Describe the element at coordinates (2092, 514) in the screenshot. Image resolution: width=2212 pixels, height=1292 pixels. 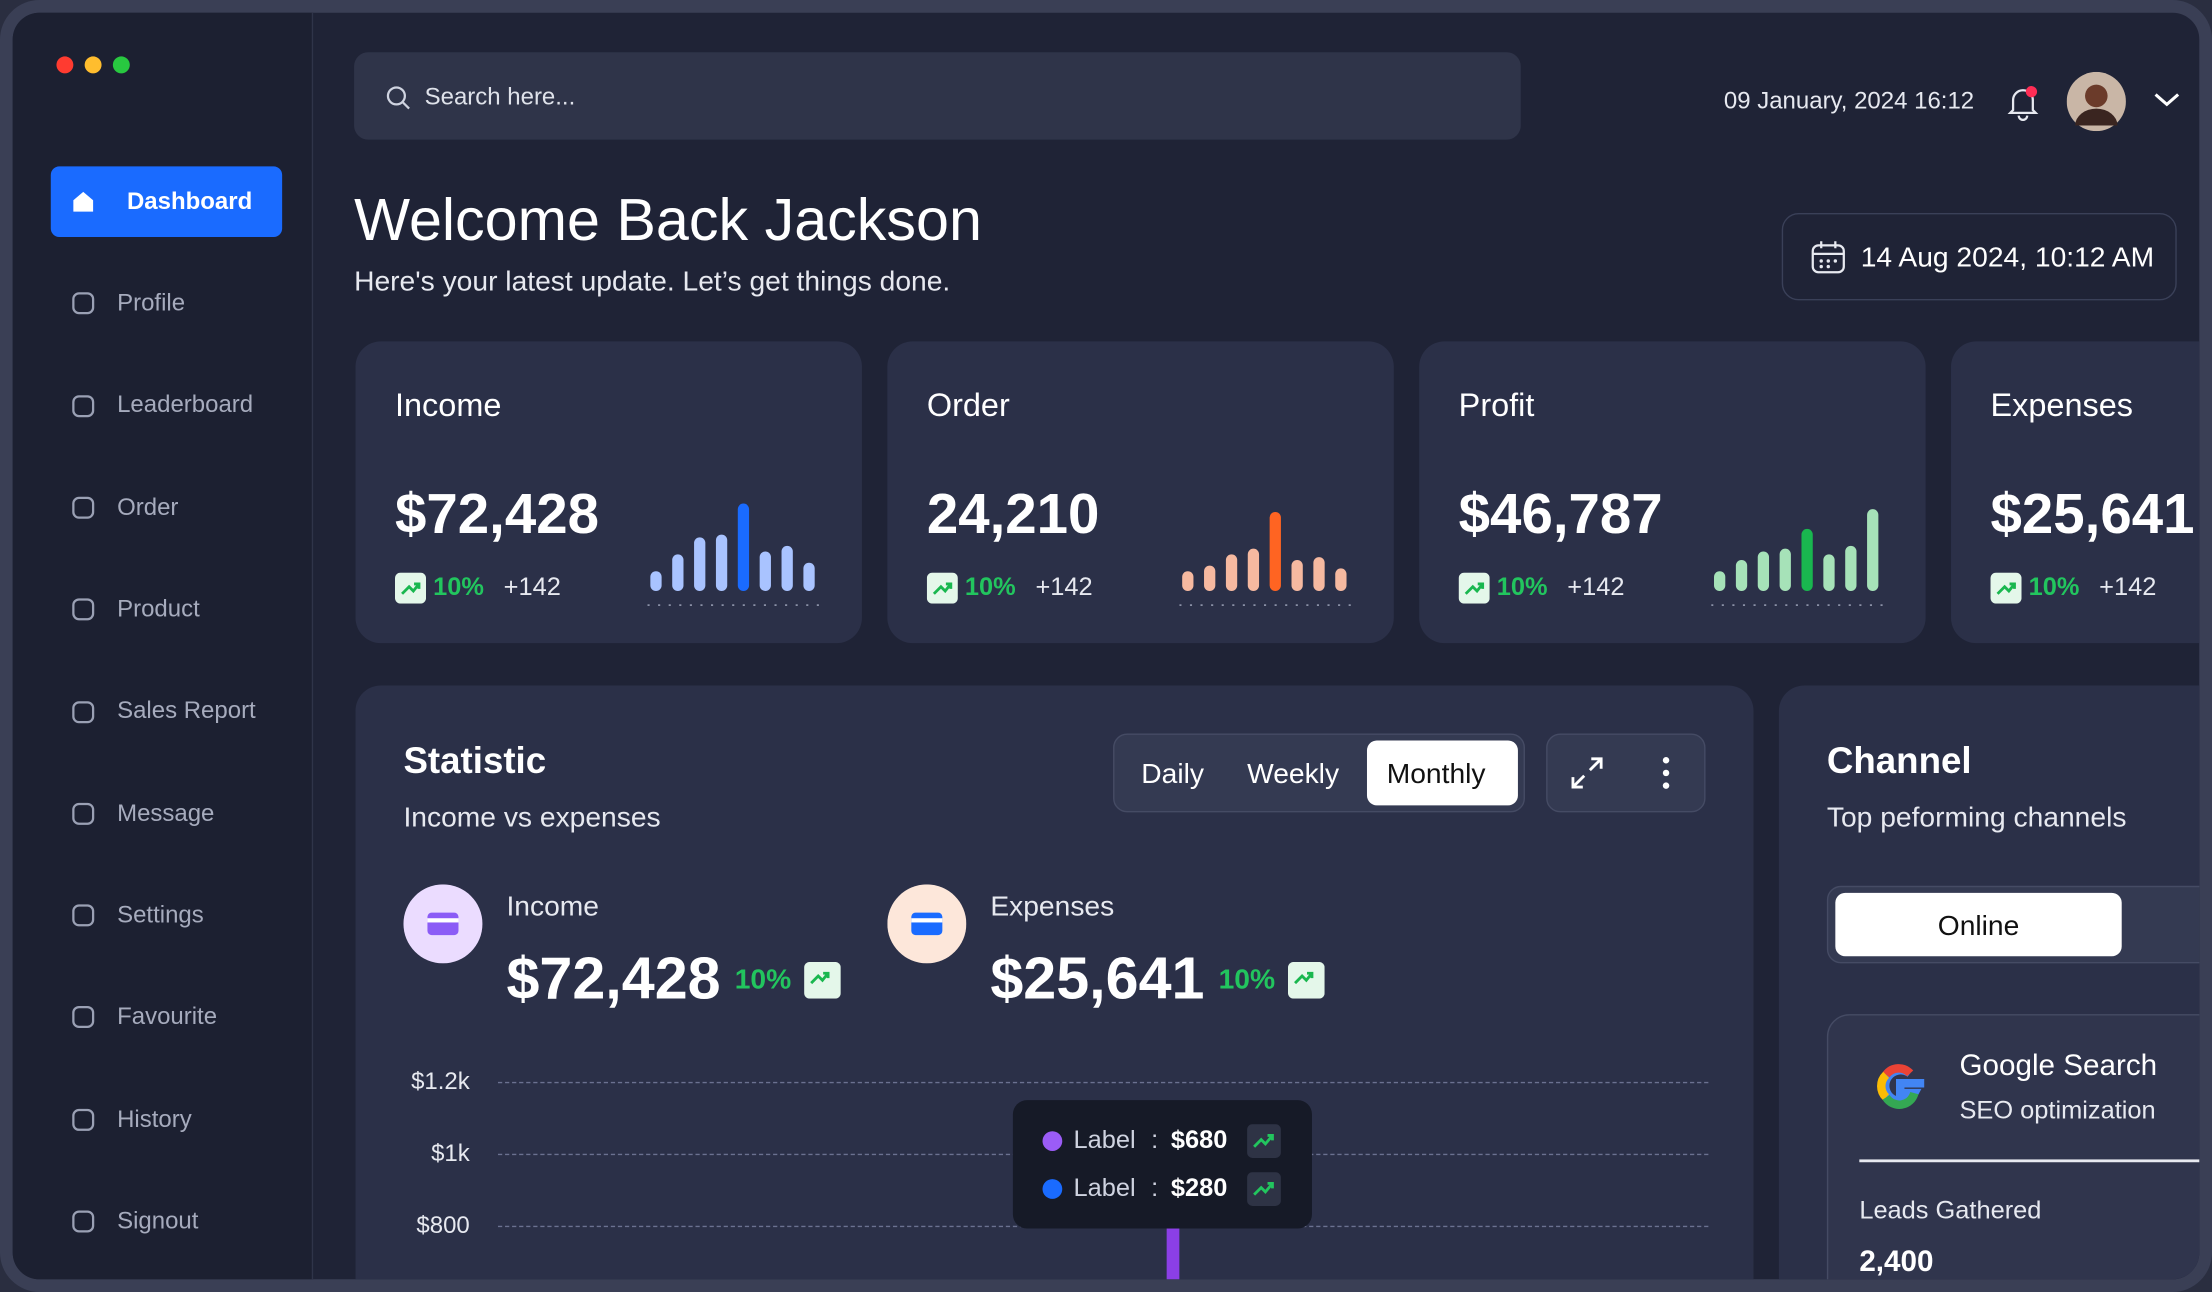
I see `card-value: $25,641` at that location.